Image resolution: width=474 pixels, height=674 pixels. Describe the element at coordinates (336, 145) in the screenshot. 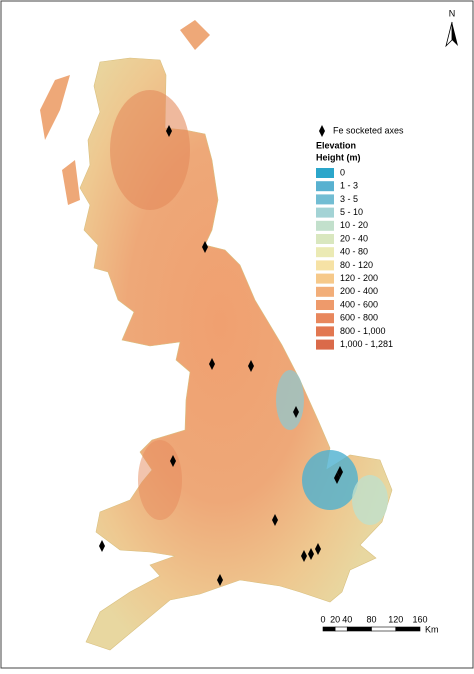

I see `legend-title: Elevation` at that location.